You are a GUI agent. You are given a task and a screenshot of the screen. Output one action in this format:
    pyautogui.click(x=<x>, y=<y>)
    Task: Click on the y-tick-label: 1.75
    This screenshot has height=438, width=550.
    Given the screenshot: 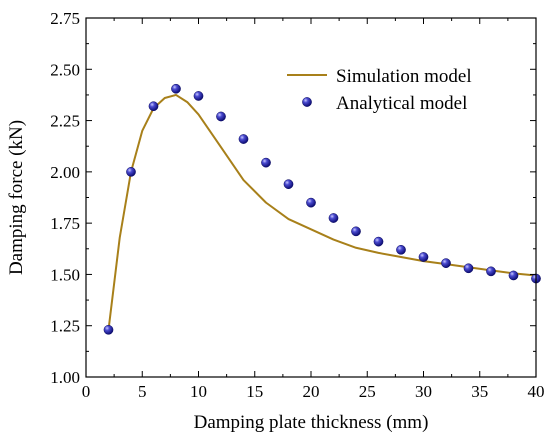 What is the action you would take?
    pyautogui.click(x=65, y=223)
    